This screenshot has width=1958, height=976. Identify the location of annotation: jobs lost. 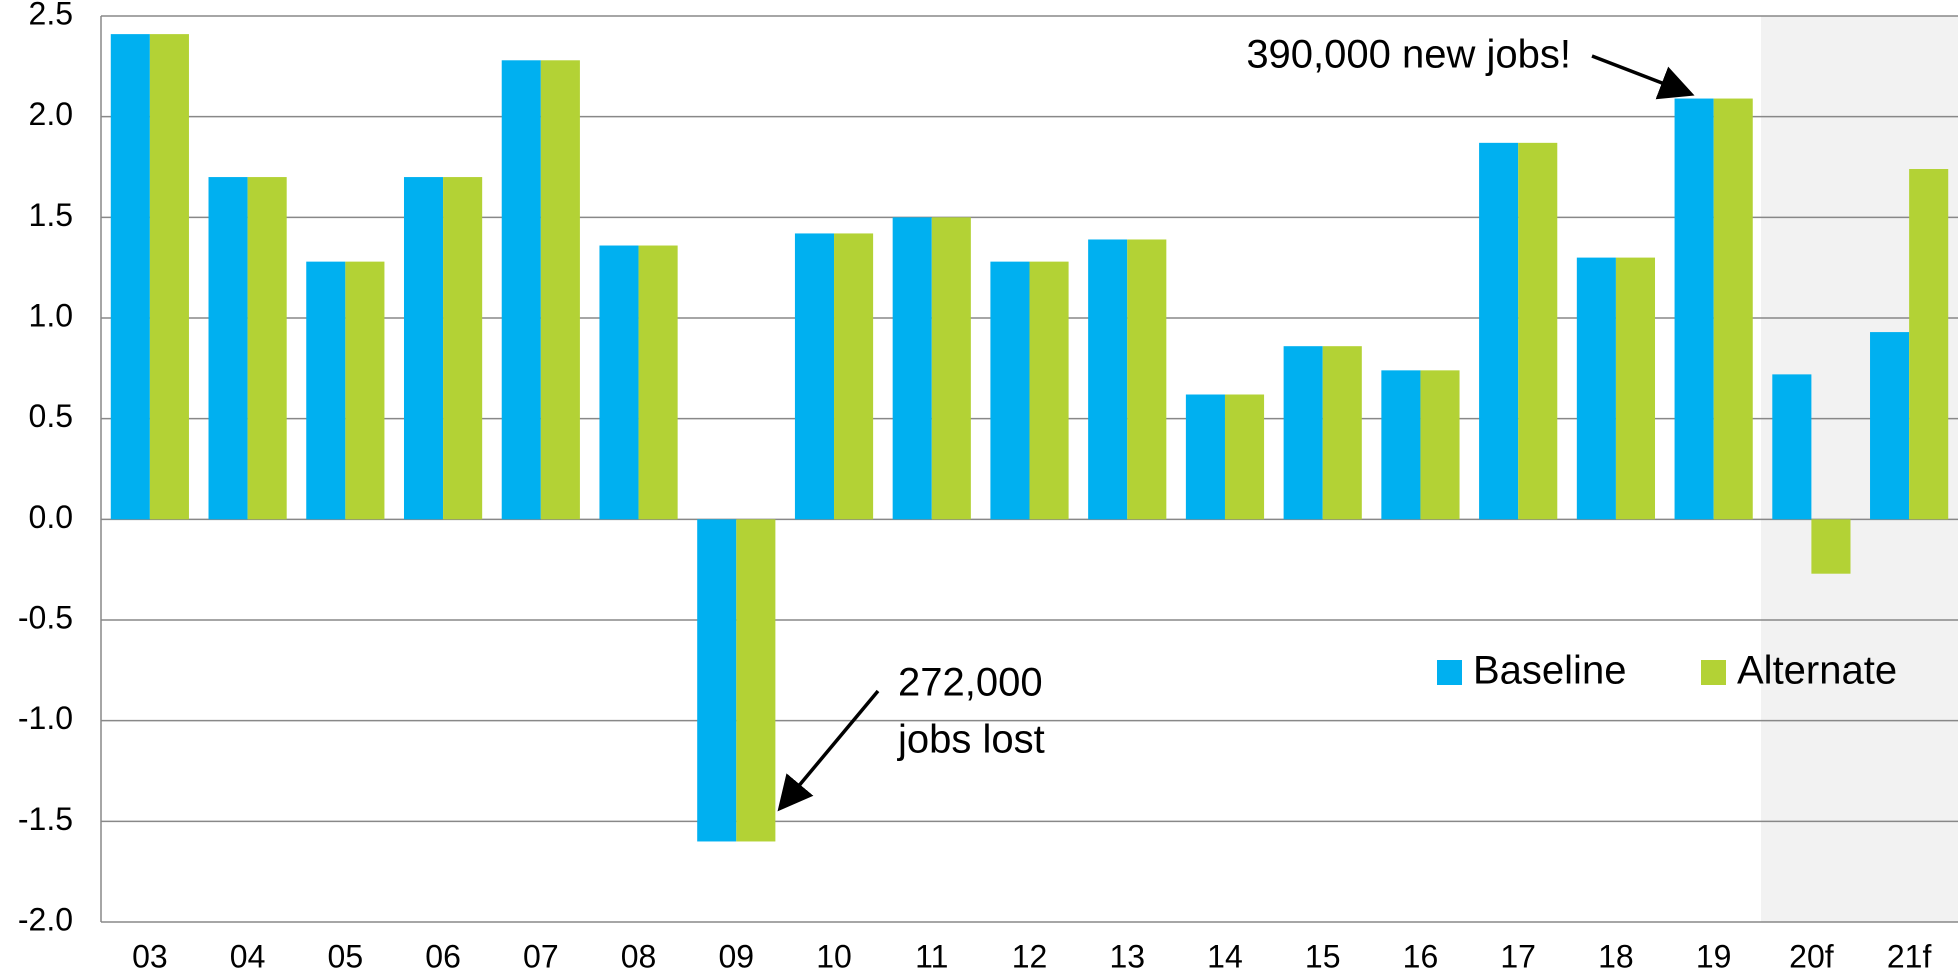
(971, 740).